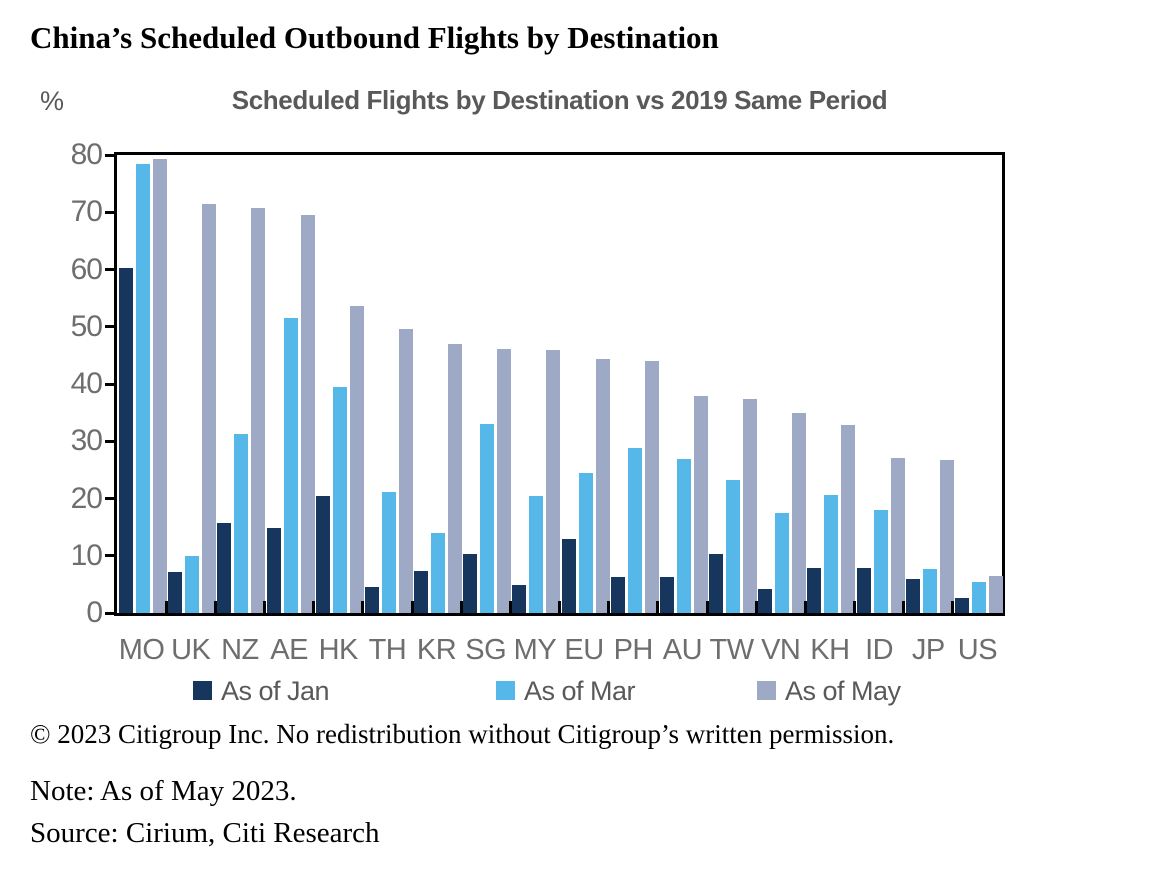 This screenshot has width=1150, height=870. I want to click on x-axis-label-nz: NZ, so click(240, 650).